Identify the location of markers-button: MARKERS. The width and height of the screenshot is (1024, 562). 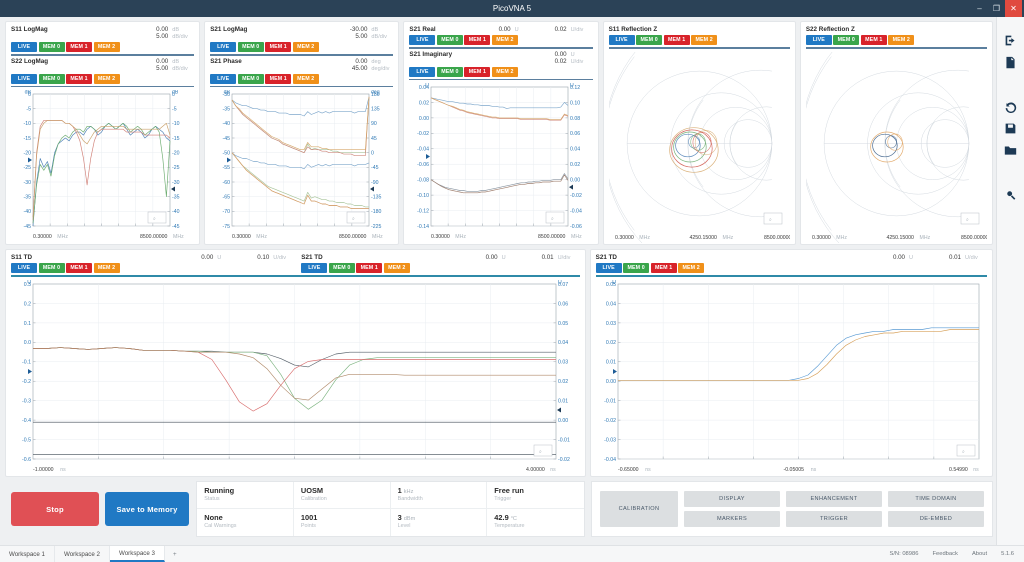
(732, 519).